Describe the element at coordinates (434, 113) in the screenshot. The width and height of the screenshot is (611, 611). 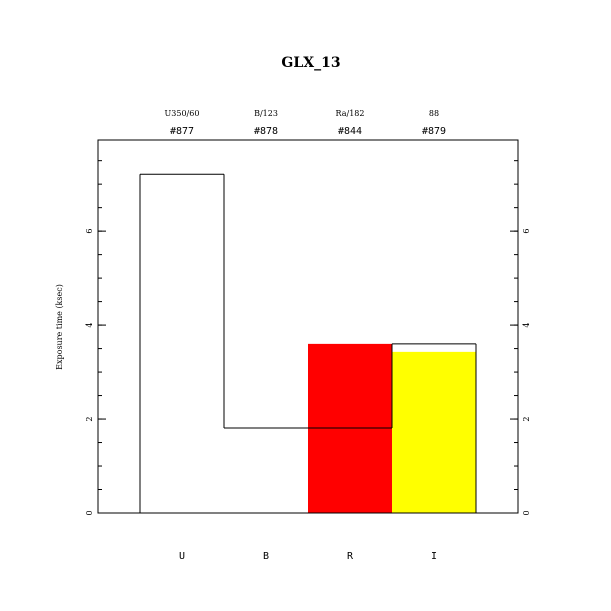
I see `filter-label: 88` at that location.